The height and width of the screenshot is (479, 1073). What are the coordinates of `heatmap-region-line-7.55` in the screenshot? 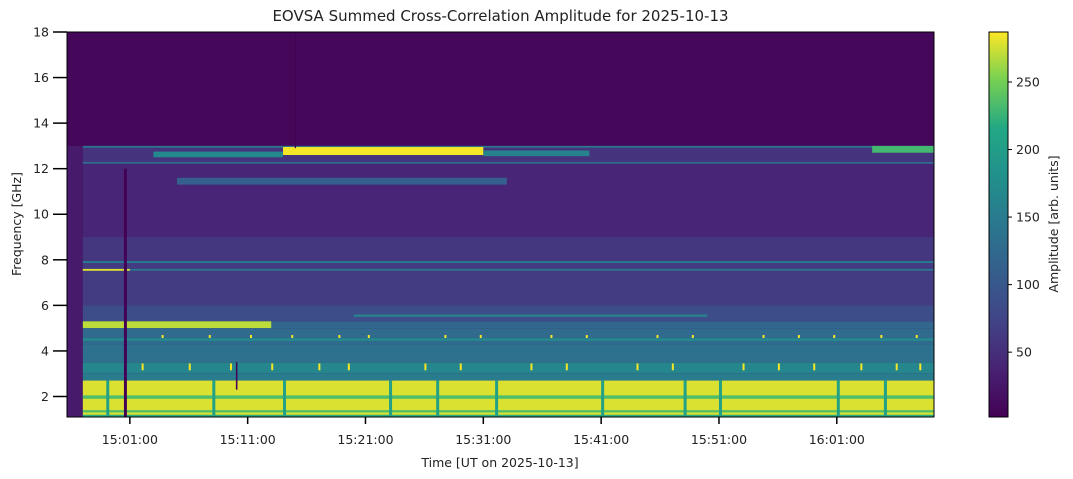 It's located at (508, 269).